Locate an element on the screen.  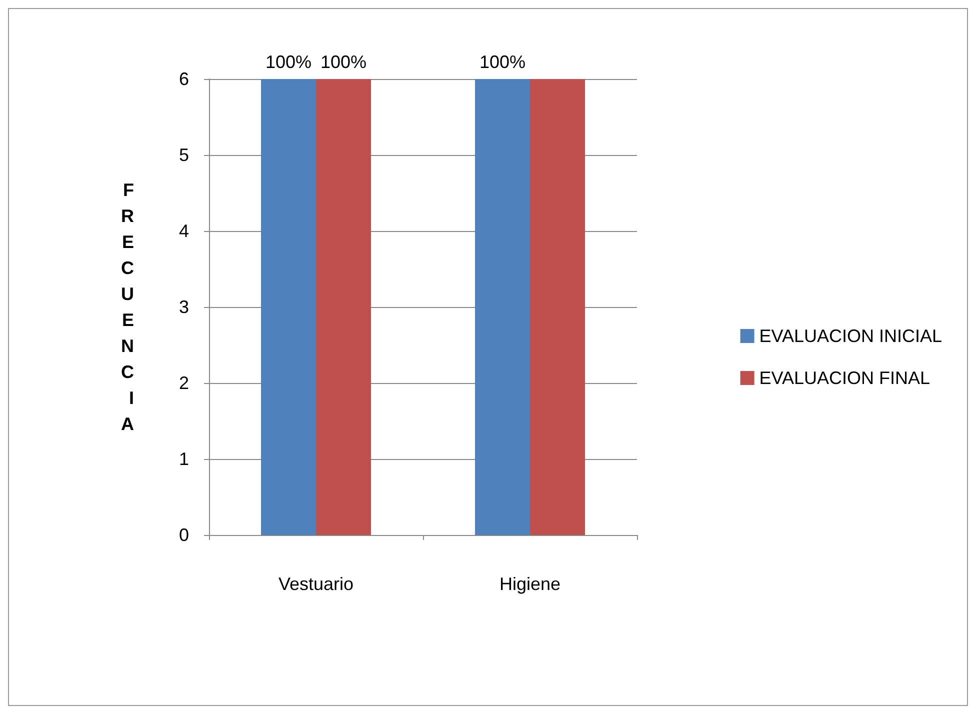
y-tick-label: 3 is located at coordinates (183, 307).